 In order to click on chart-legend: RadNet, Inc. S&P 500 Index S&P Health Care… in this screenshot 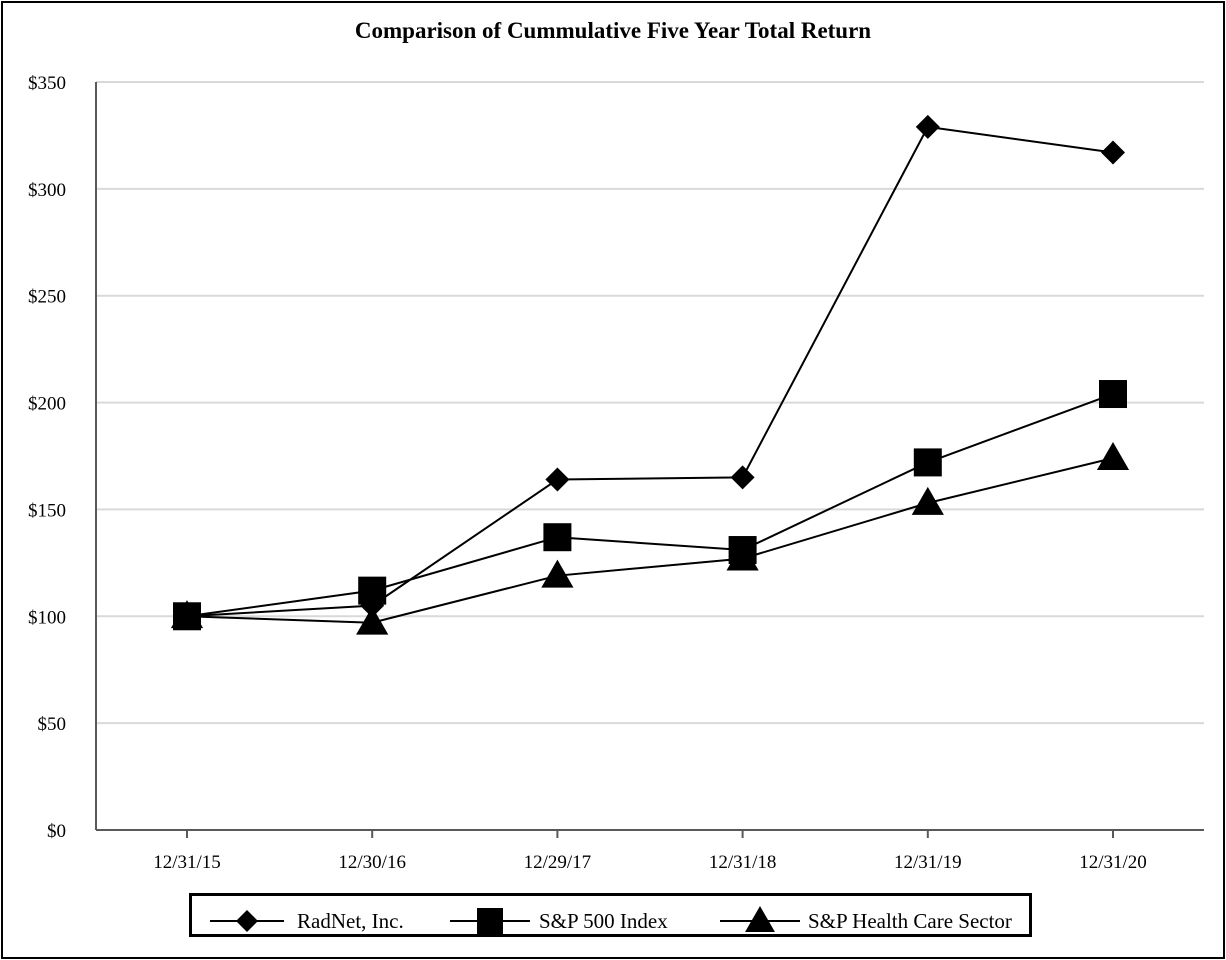, I will do `click(610, 915)`.